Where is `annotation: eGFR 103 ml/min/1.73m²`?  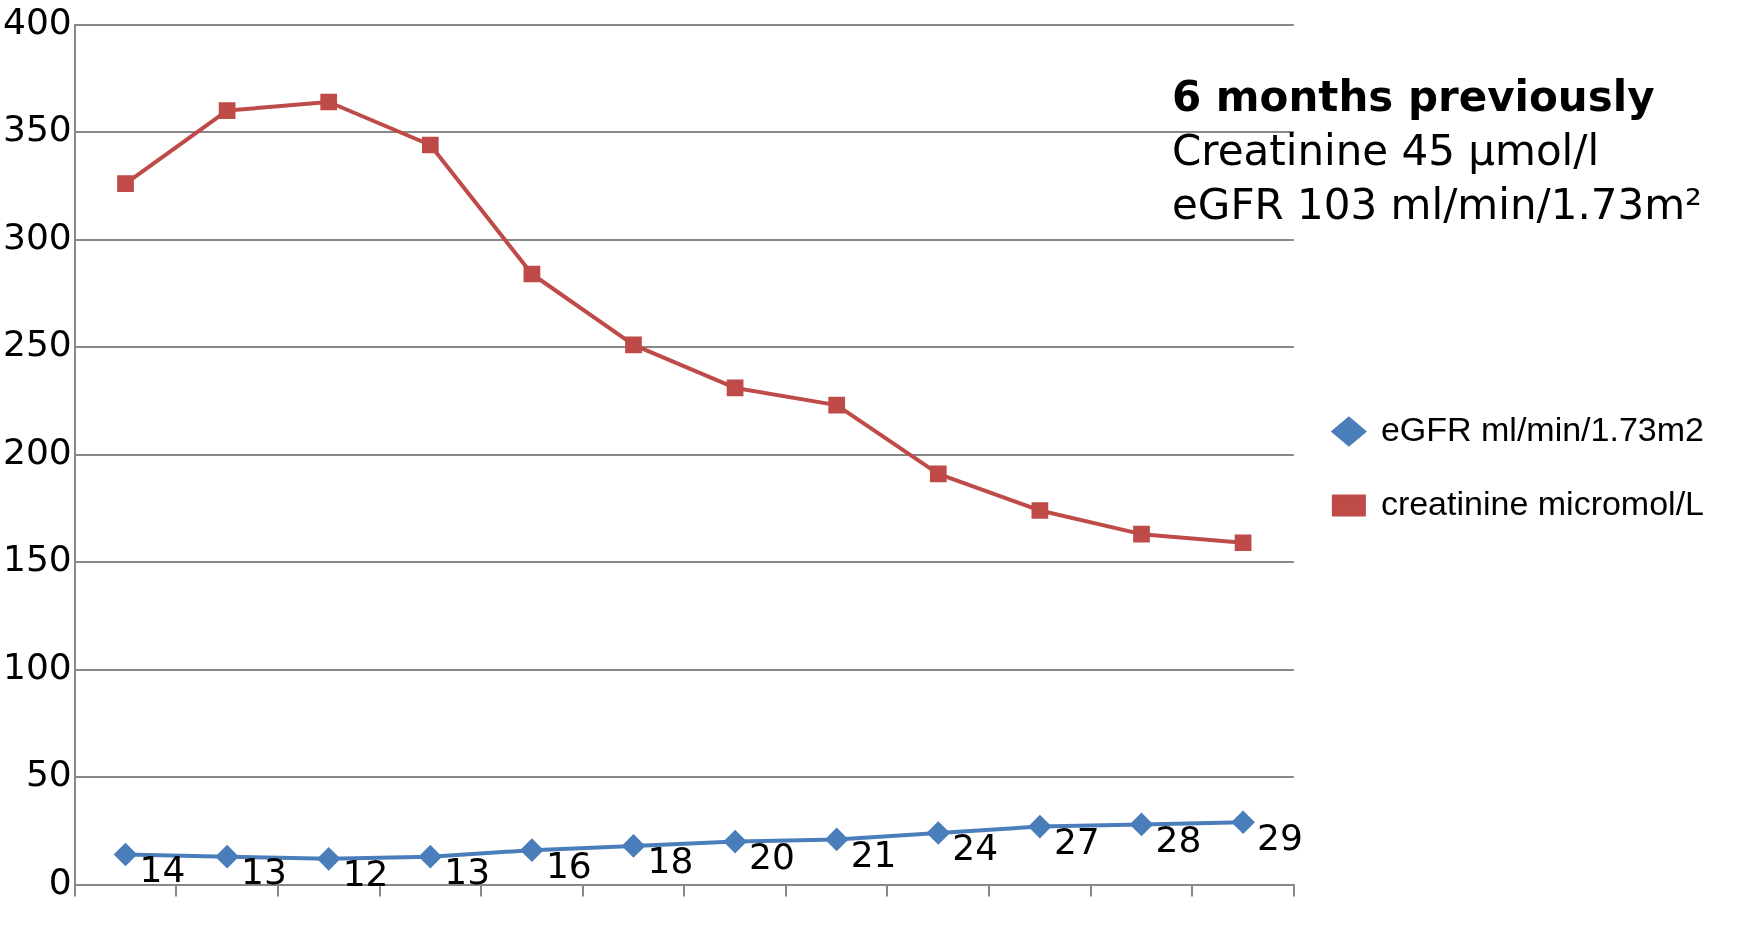
annotation: eGFR 103 ml/min/1.73m² is located at coordinates (1437, 205).